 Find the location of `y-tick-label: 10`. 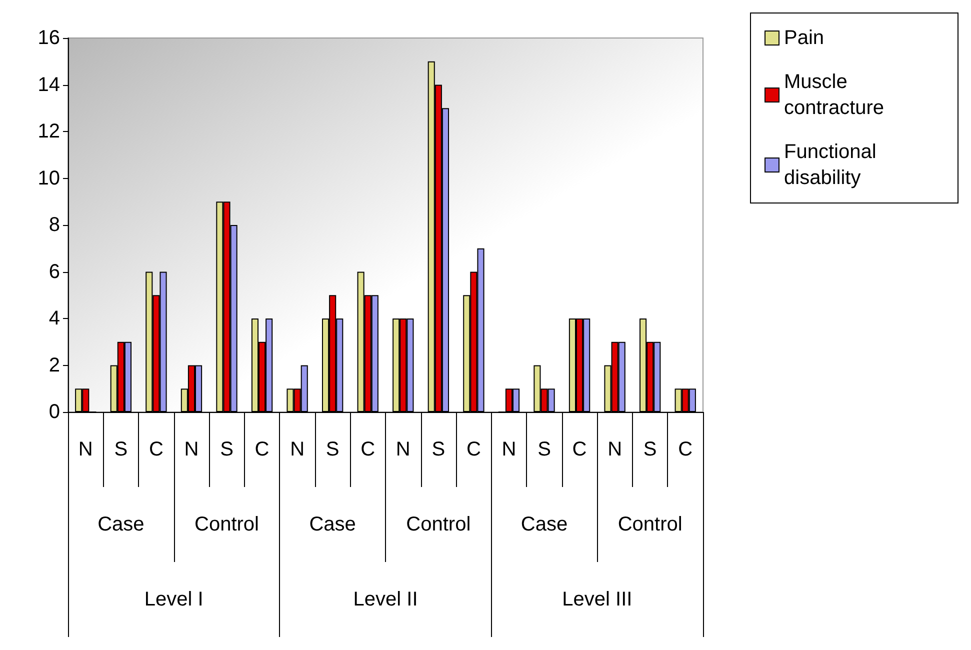

y-tick-label: 10 is located at coordinates (49, 178).